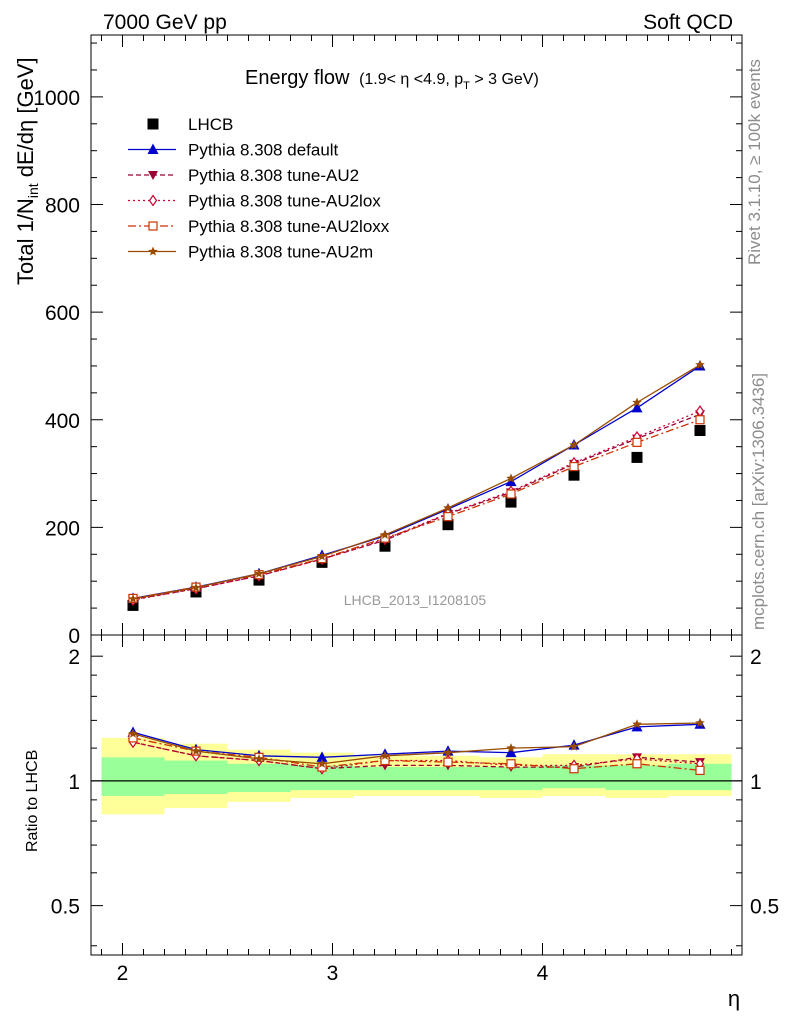 The image size is (786, 1024). I want to click on ratio-y-tick-label-right: 2, so click(756, 657).